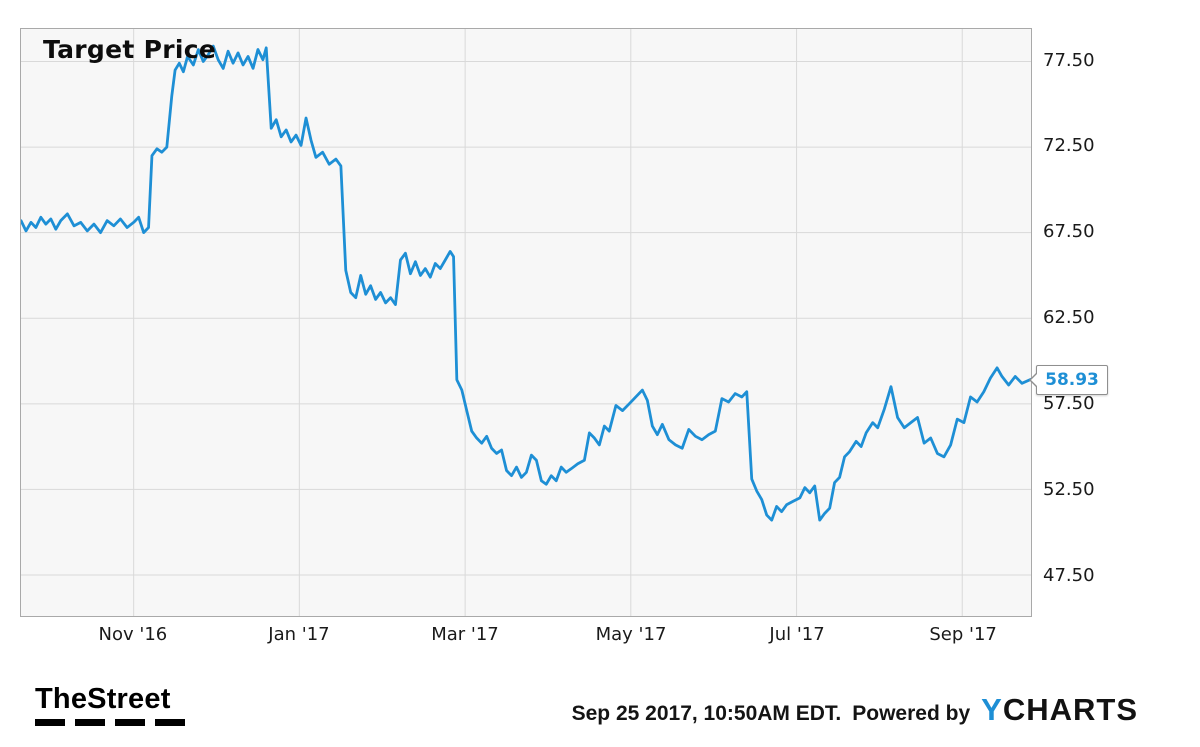 The image size is (1200, 747). What do you see at coordinates (963, 634) in the screenshot?
I see `x-tick-label: Sep '17` at bounding box center [963, 634].